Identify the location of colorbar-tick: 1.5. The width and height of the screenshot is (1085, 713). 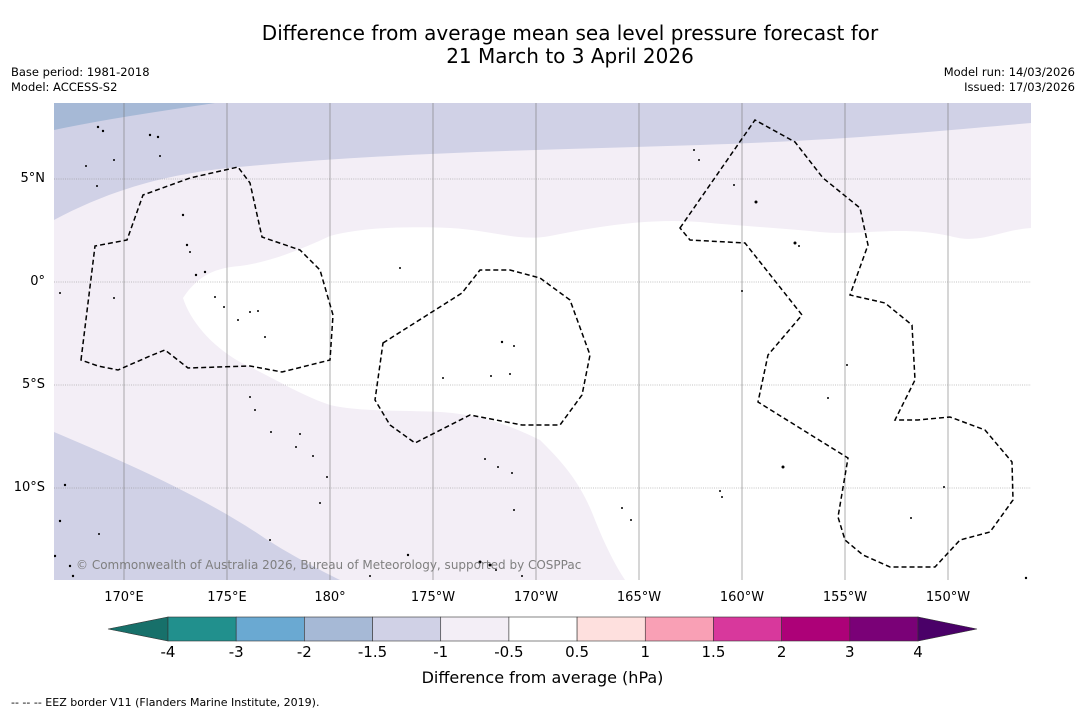
(713, 652).